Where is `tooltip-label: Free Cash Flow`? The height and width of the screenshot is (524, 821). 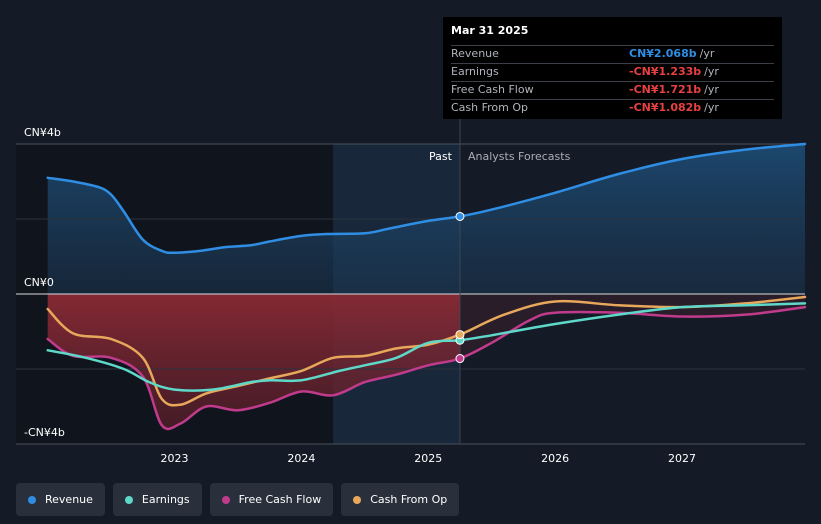 tooltip-label: Free Cash Flow is located at coordinates (492, 89).